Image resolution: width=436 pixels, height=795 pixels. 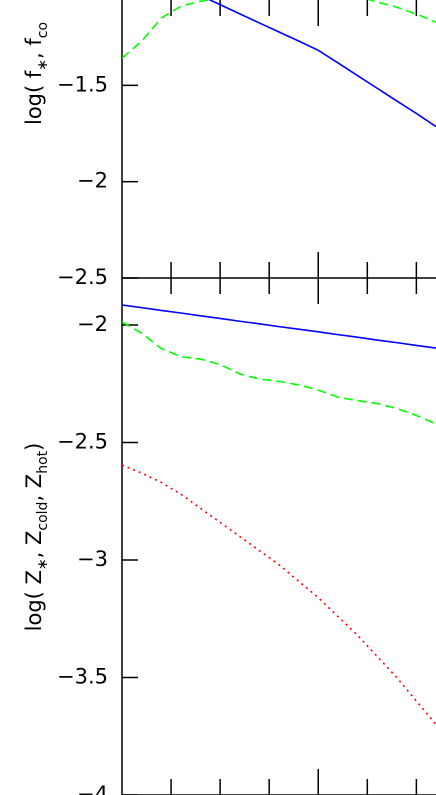 I want to click on y-tick-label: −3, so click(x=92, y=559).